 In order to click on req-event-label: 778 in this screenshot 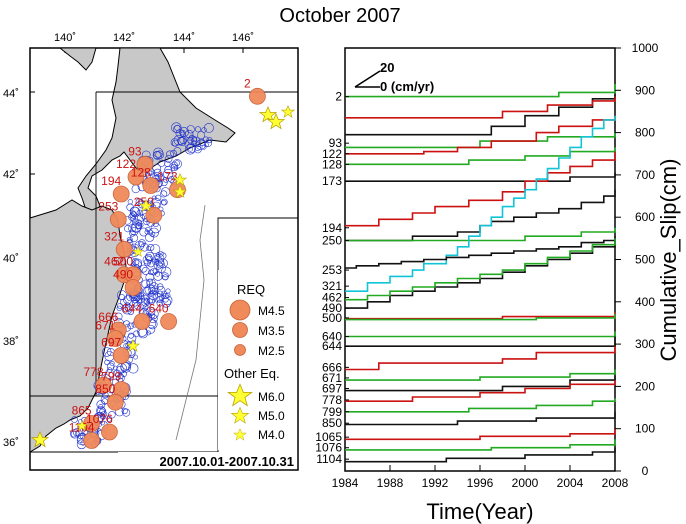, I will do `click(93, 372)`.